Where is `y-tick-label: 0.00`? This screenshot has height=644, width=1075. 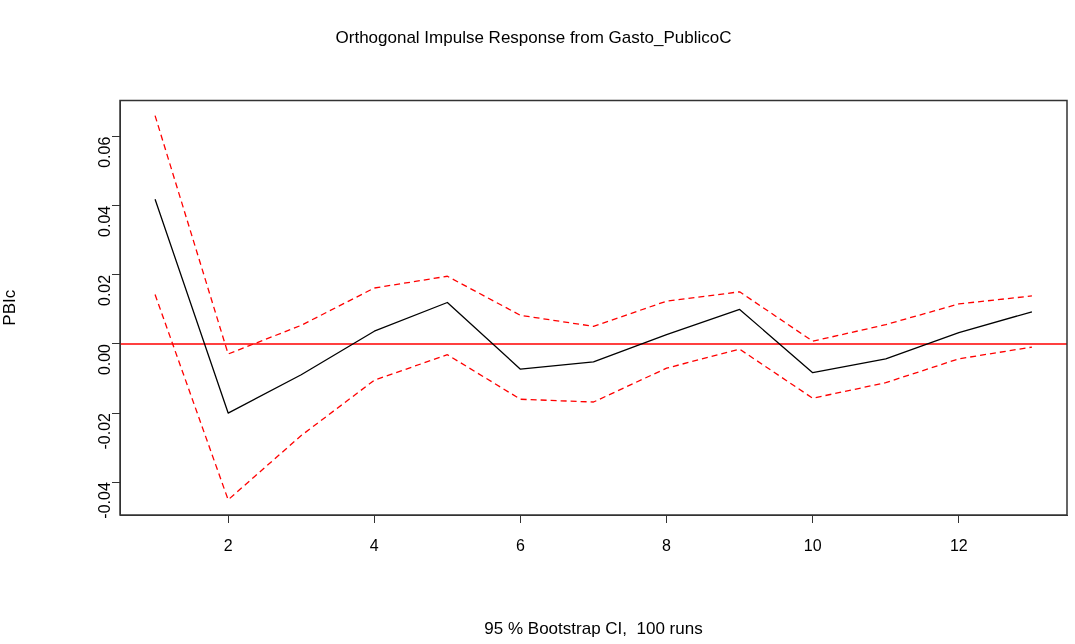
y-tick-label: 0.00 is located at coordinates (105, 359).